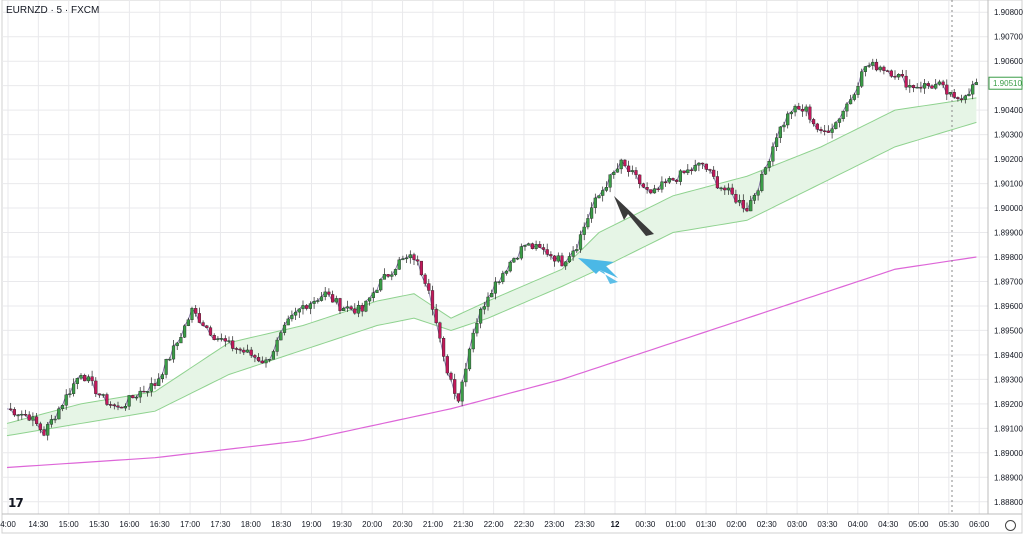 This screenshot has width=1024, height=534. I want to click on x-tick-label: 05:30, so click(949, 524).